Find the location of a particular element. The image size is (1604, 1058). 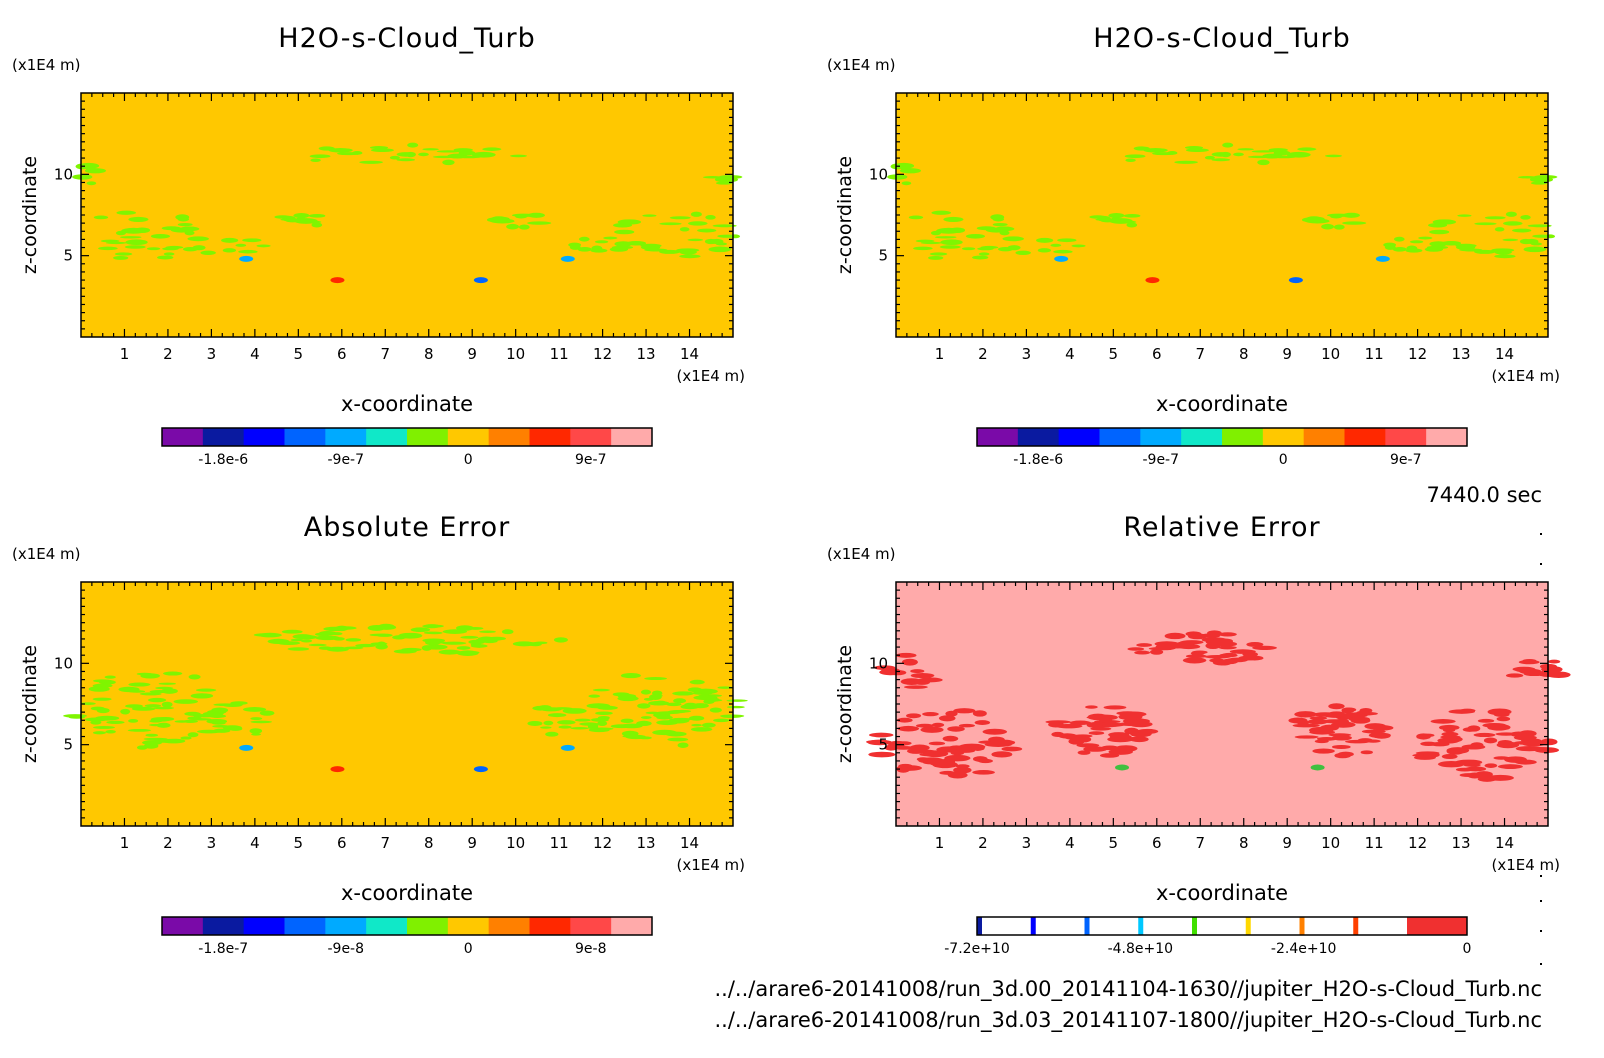

colorbar-label: 0 is located at coordinates (1283, 460).